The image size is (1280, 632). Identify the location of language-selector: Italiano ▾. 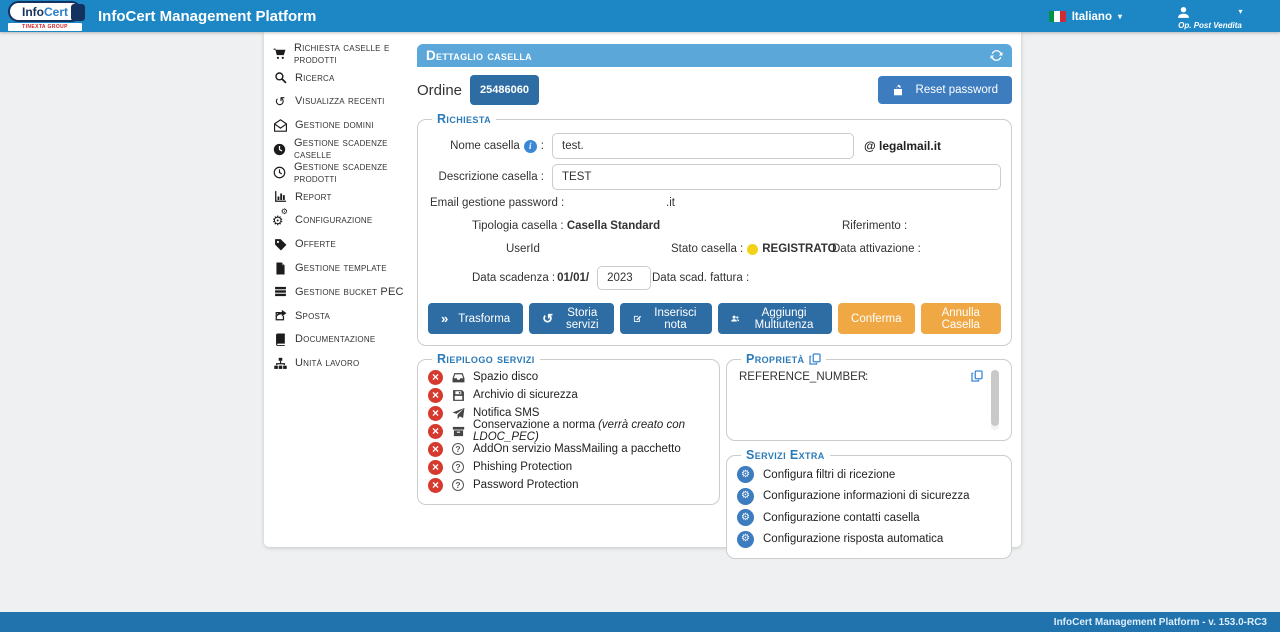
(1085, 16).